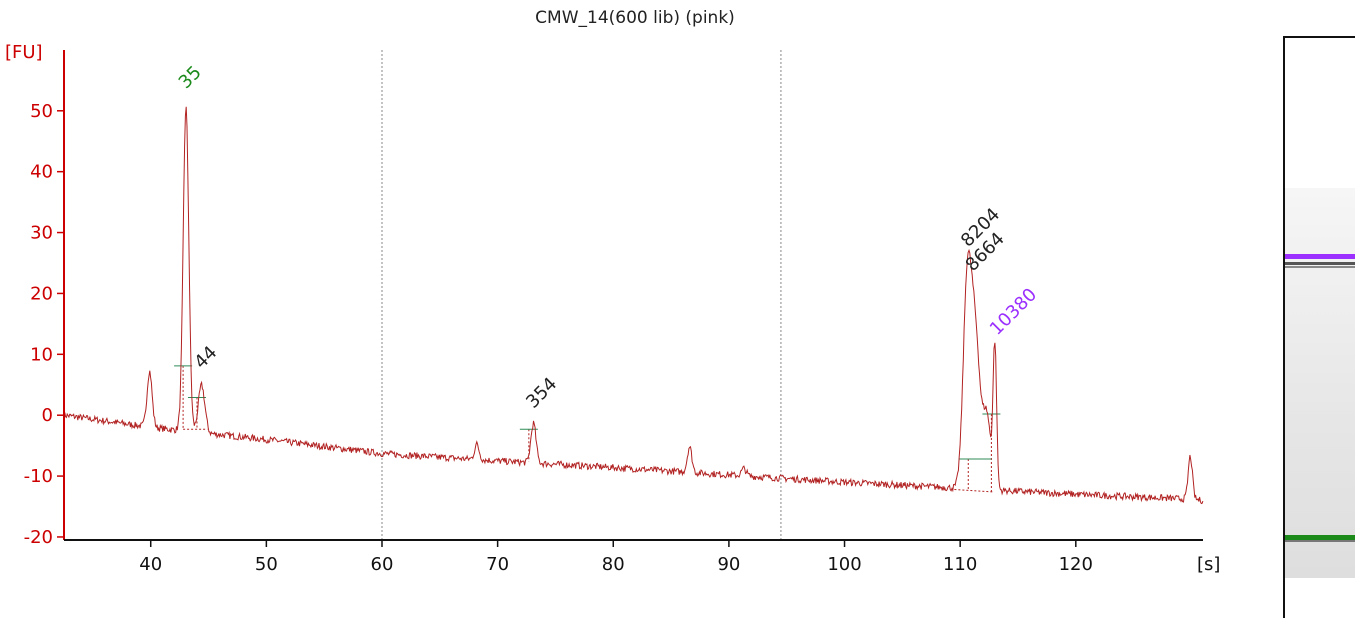 This screenshot has height=618, width=1355. Describe the element at coordinates (974, 490) in the screenshot. I see `integration-baseline` at that location.